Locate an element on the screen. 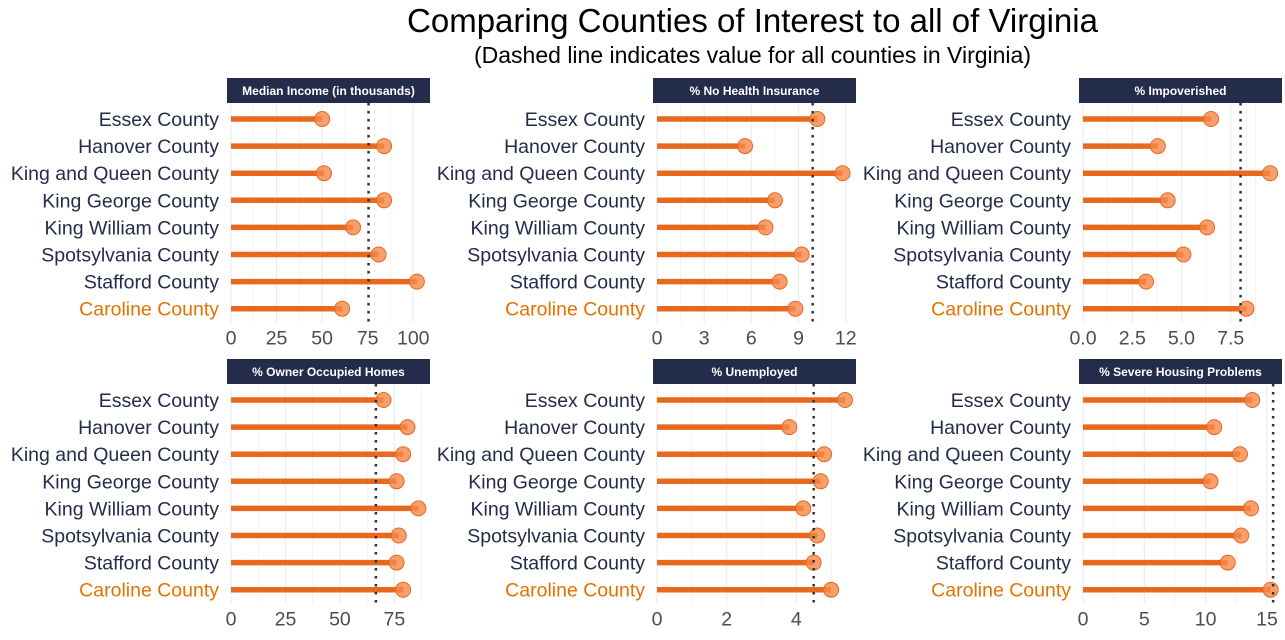 The width and height of the screenshot is (1285, 640). category-label: King William County is located at coordinates (558, 509).